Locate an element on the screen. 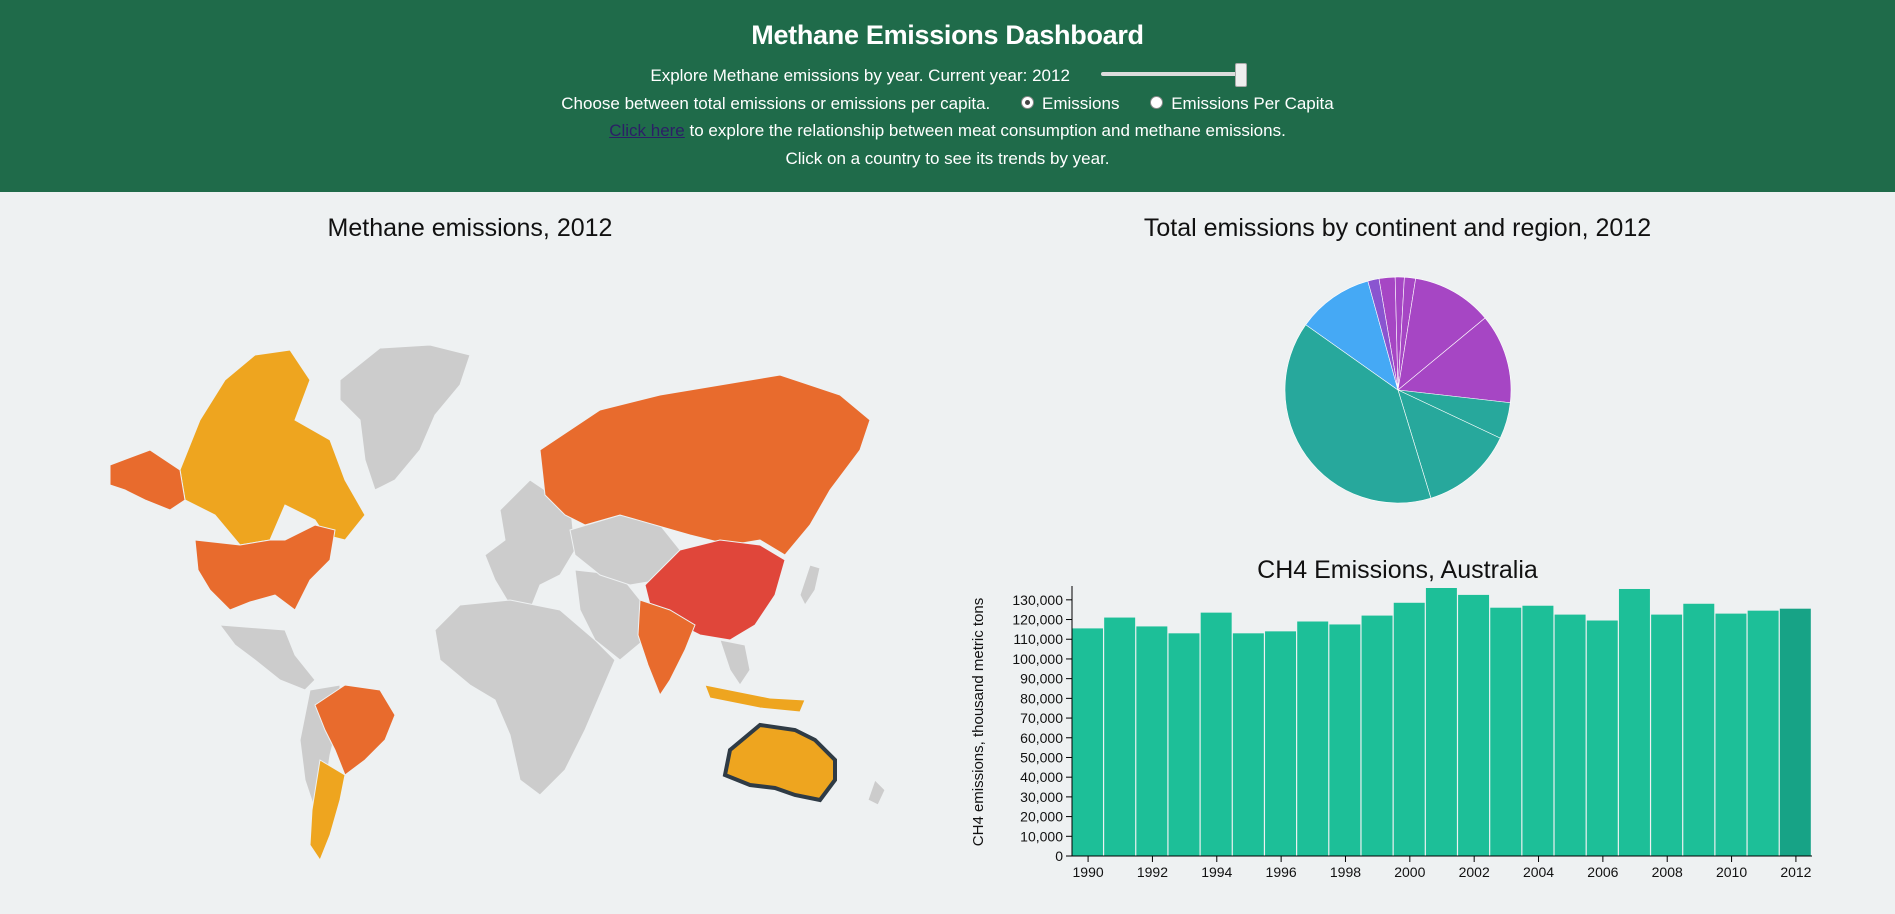 This screenshot has width=1895, height=914. country-canada is located at coordinates (272, 447).